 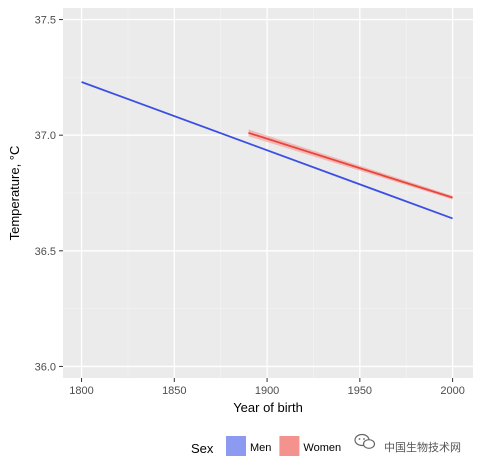 What do you see at coordinates (45, 136) in the screenshot?
I see `y-tick-label: 37.0` at bounding box center [45, 136].